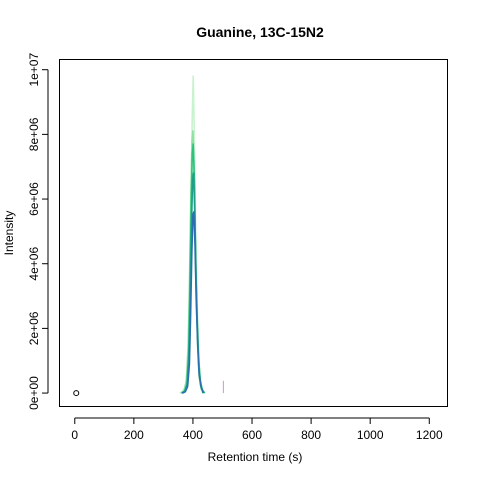  I want to click on x-tick-label: 800, so click(311, 435).